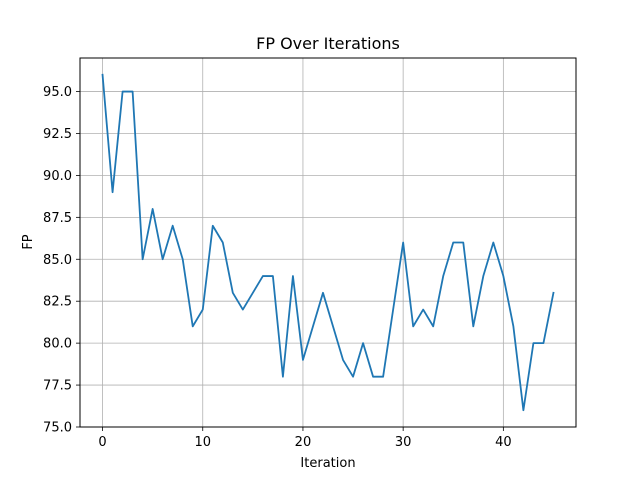 This screenshot has width=640, height=480. I want to click on y-tick-label: 77.5, so click(57, 386).